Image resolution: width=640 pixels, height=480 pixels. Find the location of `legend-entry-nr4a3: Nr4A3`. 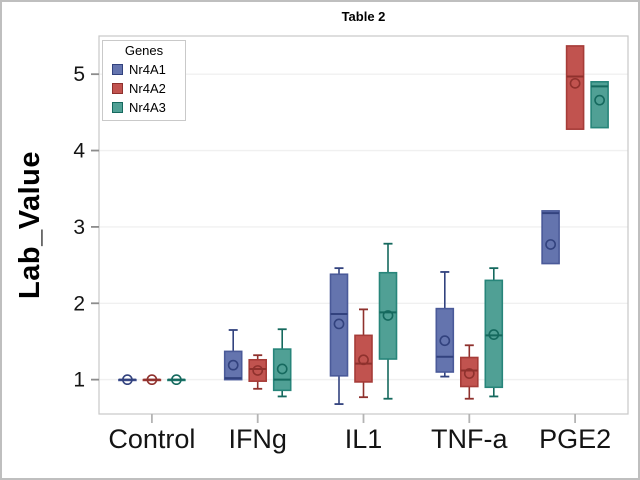

legend-entry-nr4a3: Nr4A3 is located at coordinates (144, 107).